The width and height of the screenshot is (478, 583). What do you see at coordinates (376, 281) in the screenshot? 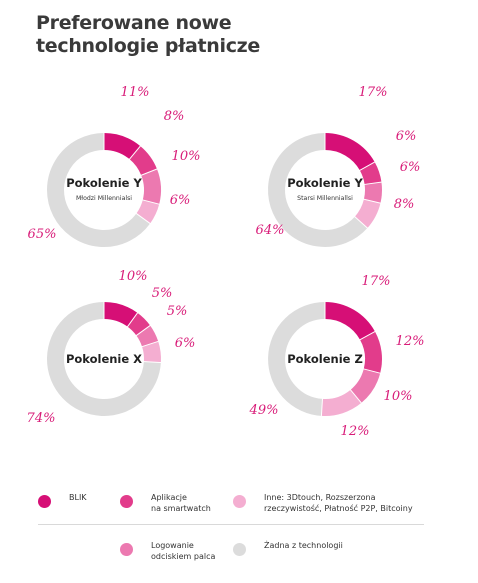
I see `donut-4-pct-label-1: 17%` at bounding box center [376, 281].